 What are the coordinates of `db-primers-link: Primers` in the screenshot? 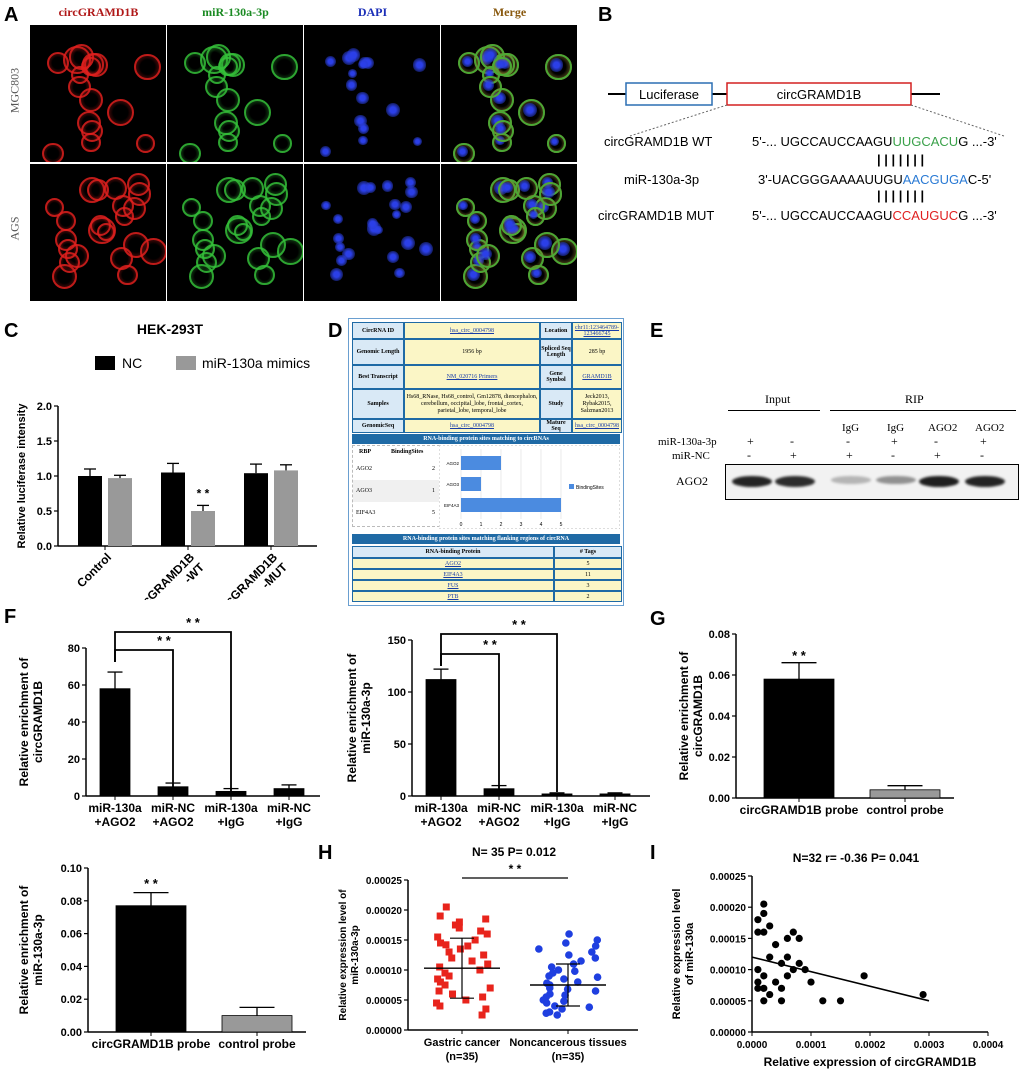 It's located at (488, 377).